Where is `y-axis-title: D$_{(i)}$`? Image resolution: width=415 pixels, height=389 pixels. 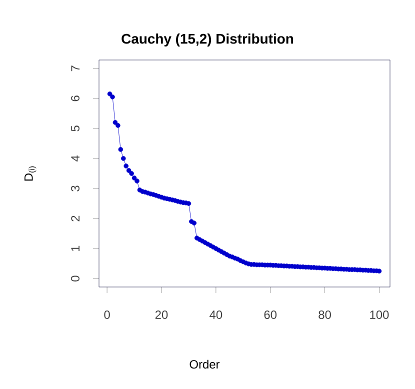 y-axis-title: D$_{(i)}$ is located at coordinates (30, 173).